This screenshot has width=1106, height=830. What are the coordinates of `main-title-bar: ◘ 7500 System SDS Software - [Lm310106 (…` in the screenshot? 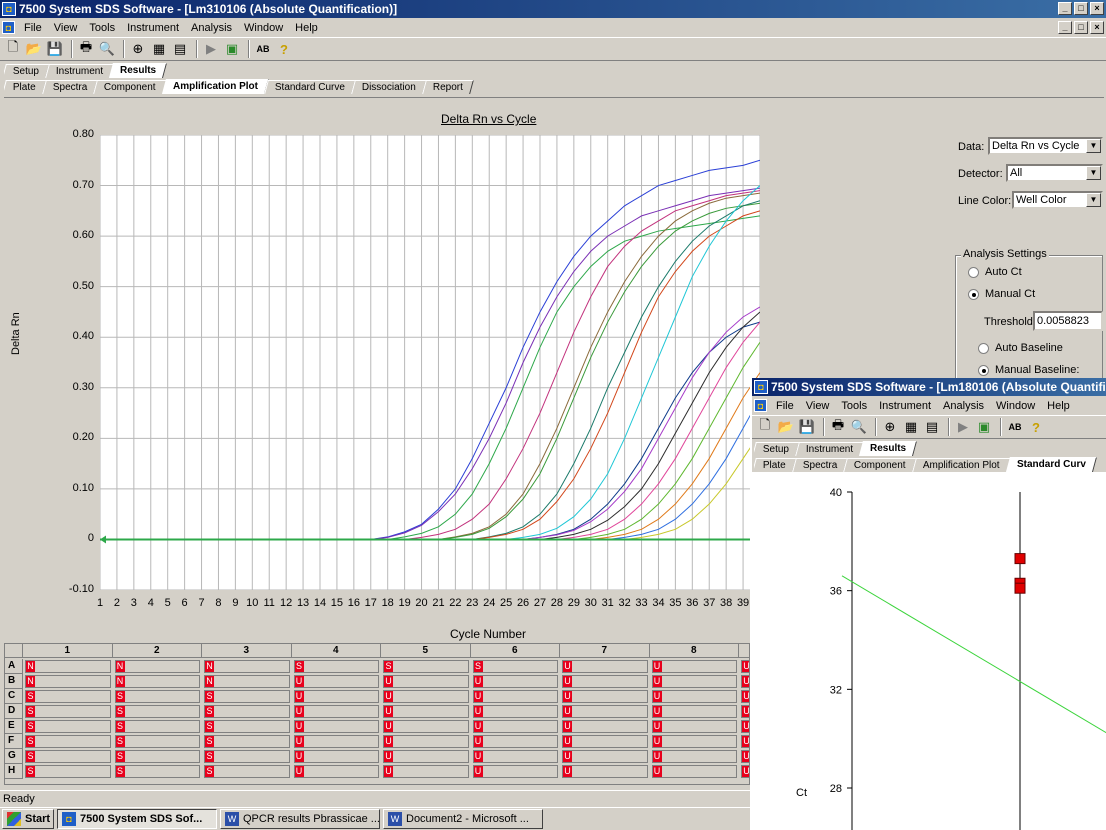 It's located at (553, 9).